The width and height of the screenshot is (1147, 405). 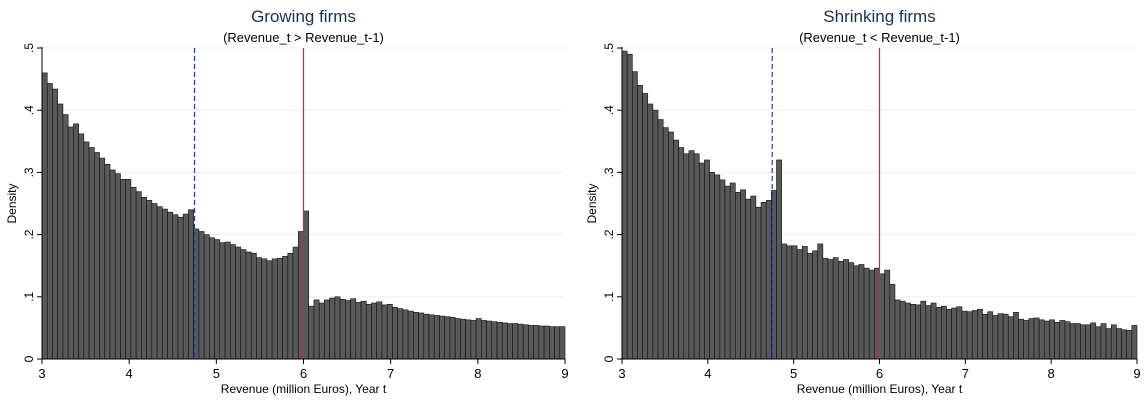 I want to click on chart-title: Growing firms, so click(x=303, y=16).